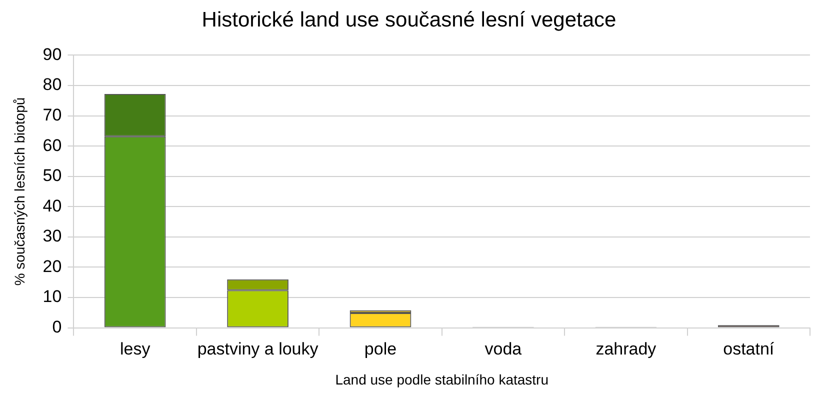  I want to click on y-tick-label: 0, so click(57, 326).